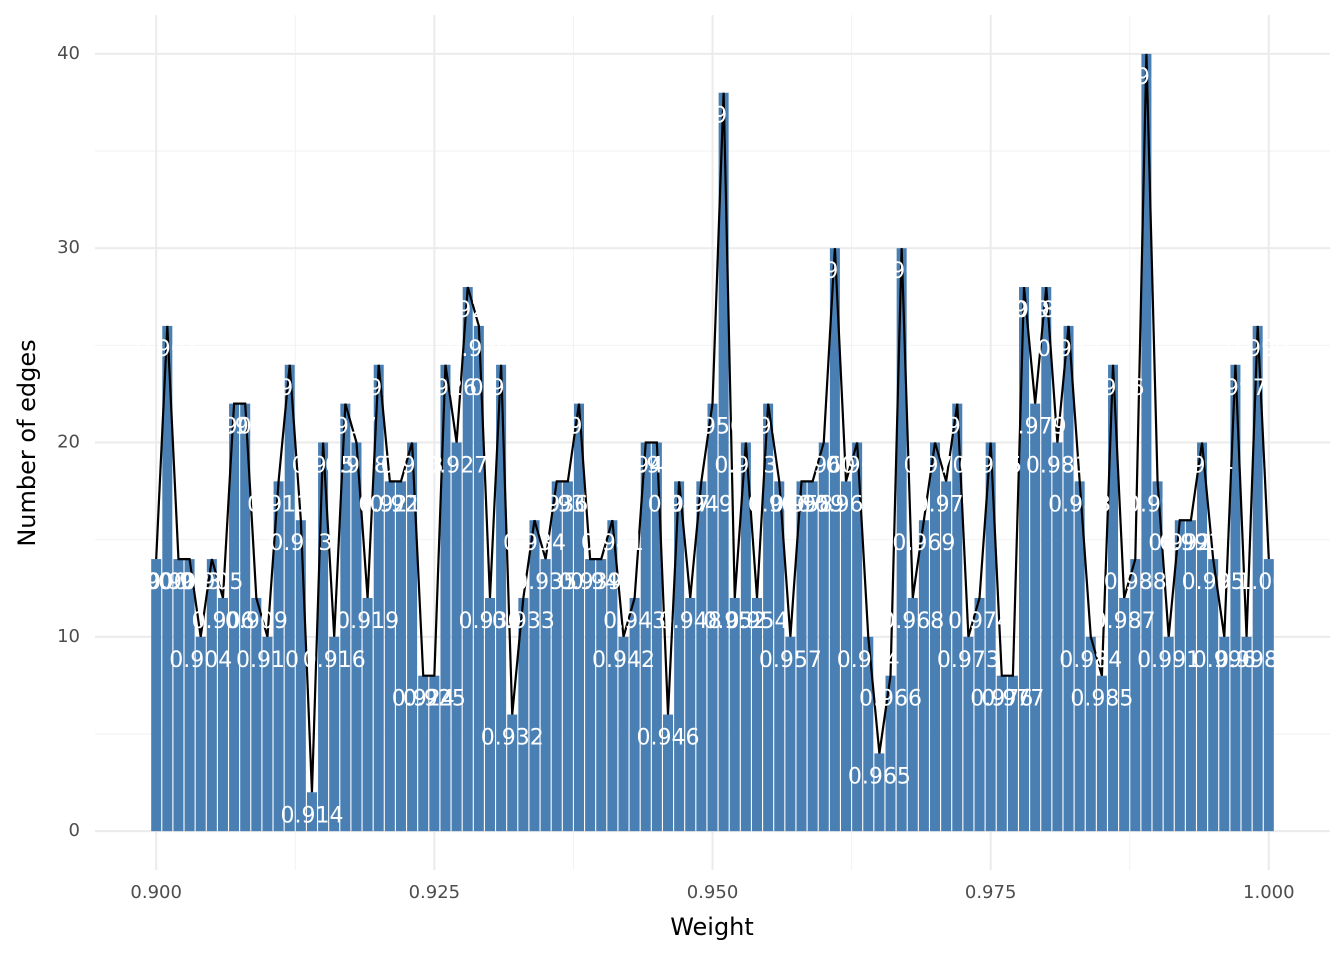 This screenshot has width=1344, height=960. Describe the element at coordinates (1079, 504) in the screenshot. I see `point-label: 0.983` at that location.